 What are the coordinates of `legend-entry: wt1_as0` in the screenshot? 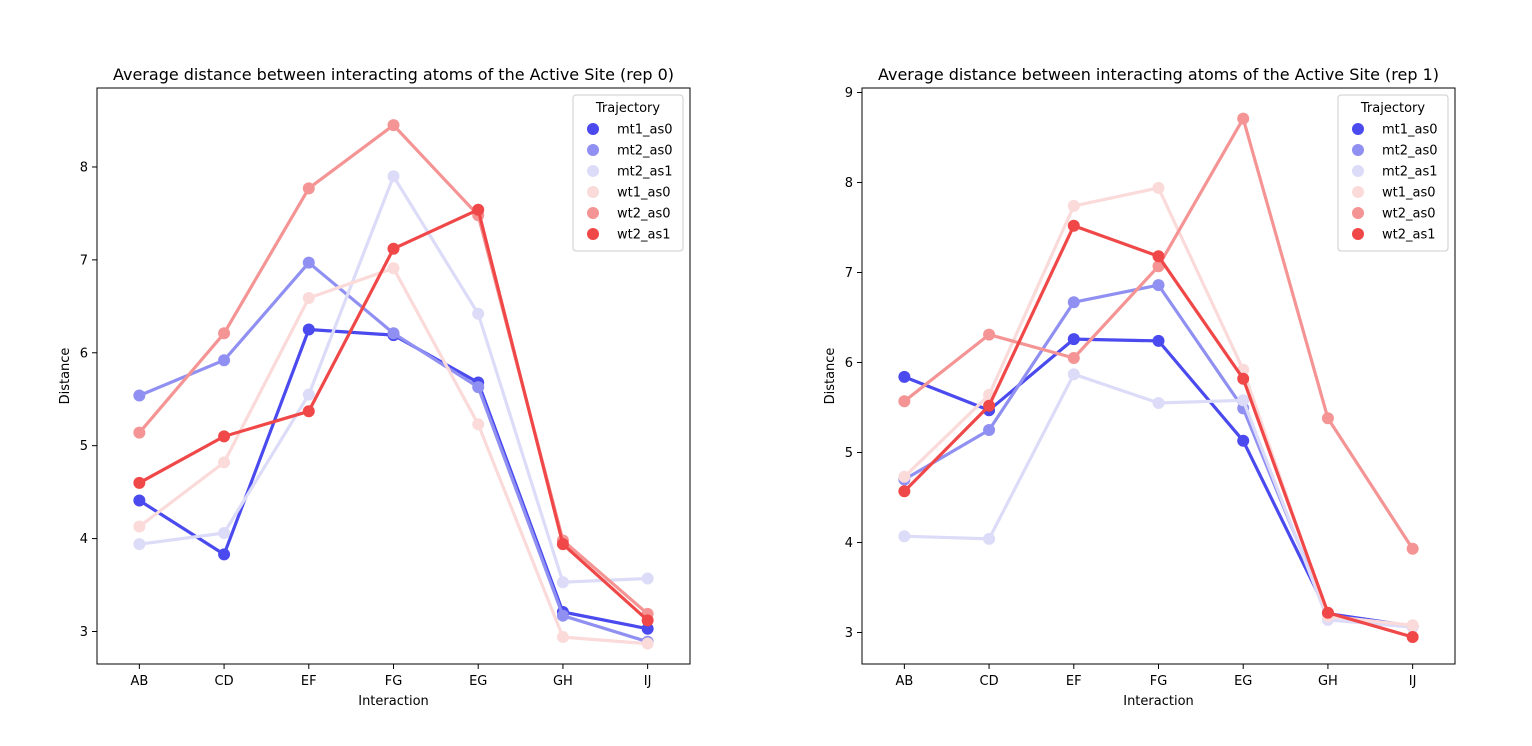 It's located at (644, 193).